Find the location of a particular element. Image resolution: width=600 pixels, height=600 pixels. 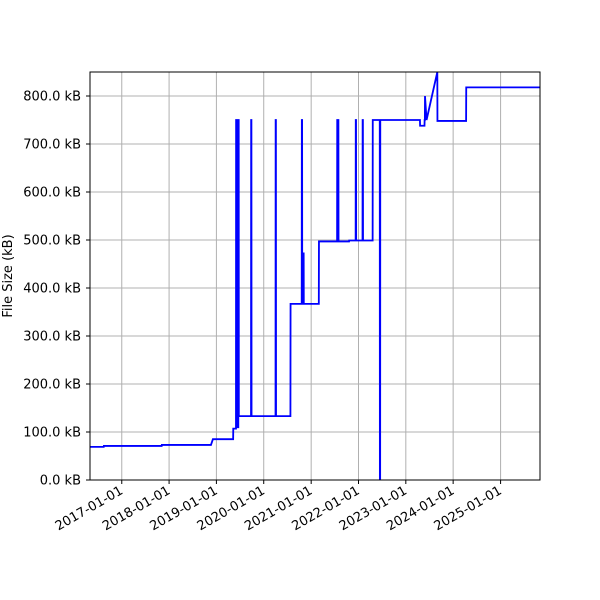

y-tick-label: 800.0 kB is located at coordinates (52, 97).